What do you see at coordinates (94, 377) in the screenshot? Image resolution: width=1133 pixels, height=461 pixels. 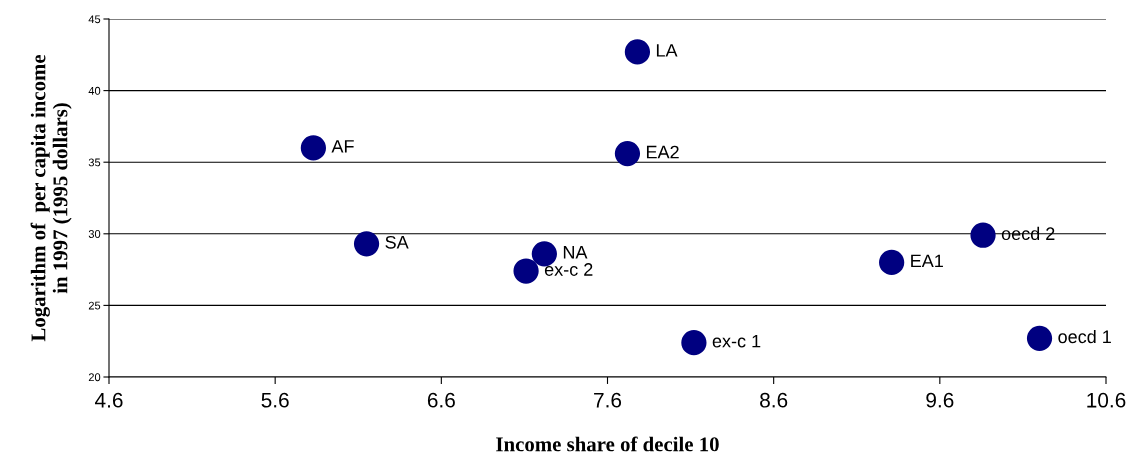 I see `y-tick-label: 20` at bounding box center [94, 377].